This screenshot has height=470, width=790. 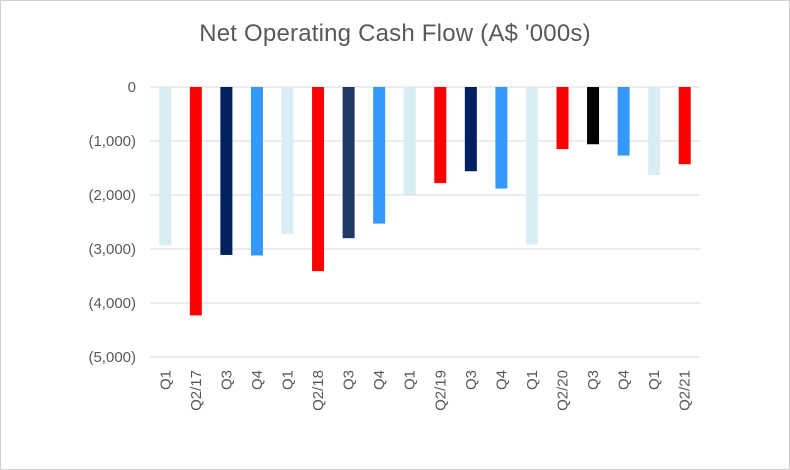 What do you see at coordinates (112, 222) in the screenshot?
I see `y-axis-labels: 0 (1,000) (2,000) (3,000) (4,000) (5,000)` at bounding box center [112, 222].